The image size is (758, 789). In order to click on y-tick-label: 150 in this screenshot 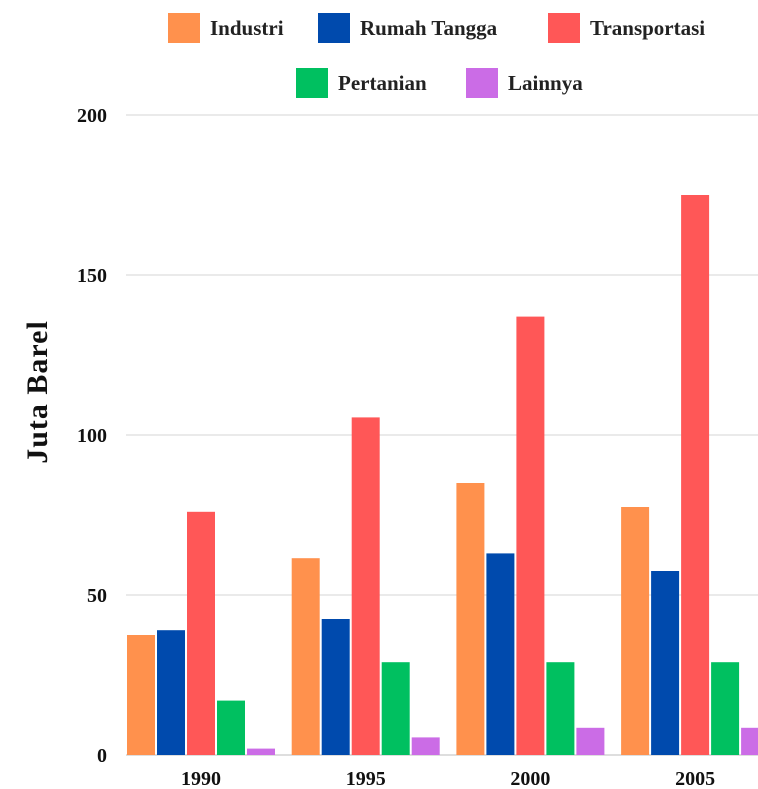, I will do `click(92, 276)`.